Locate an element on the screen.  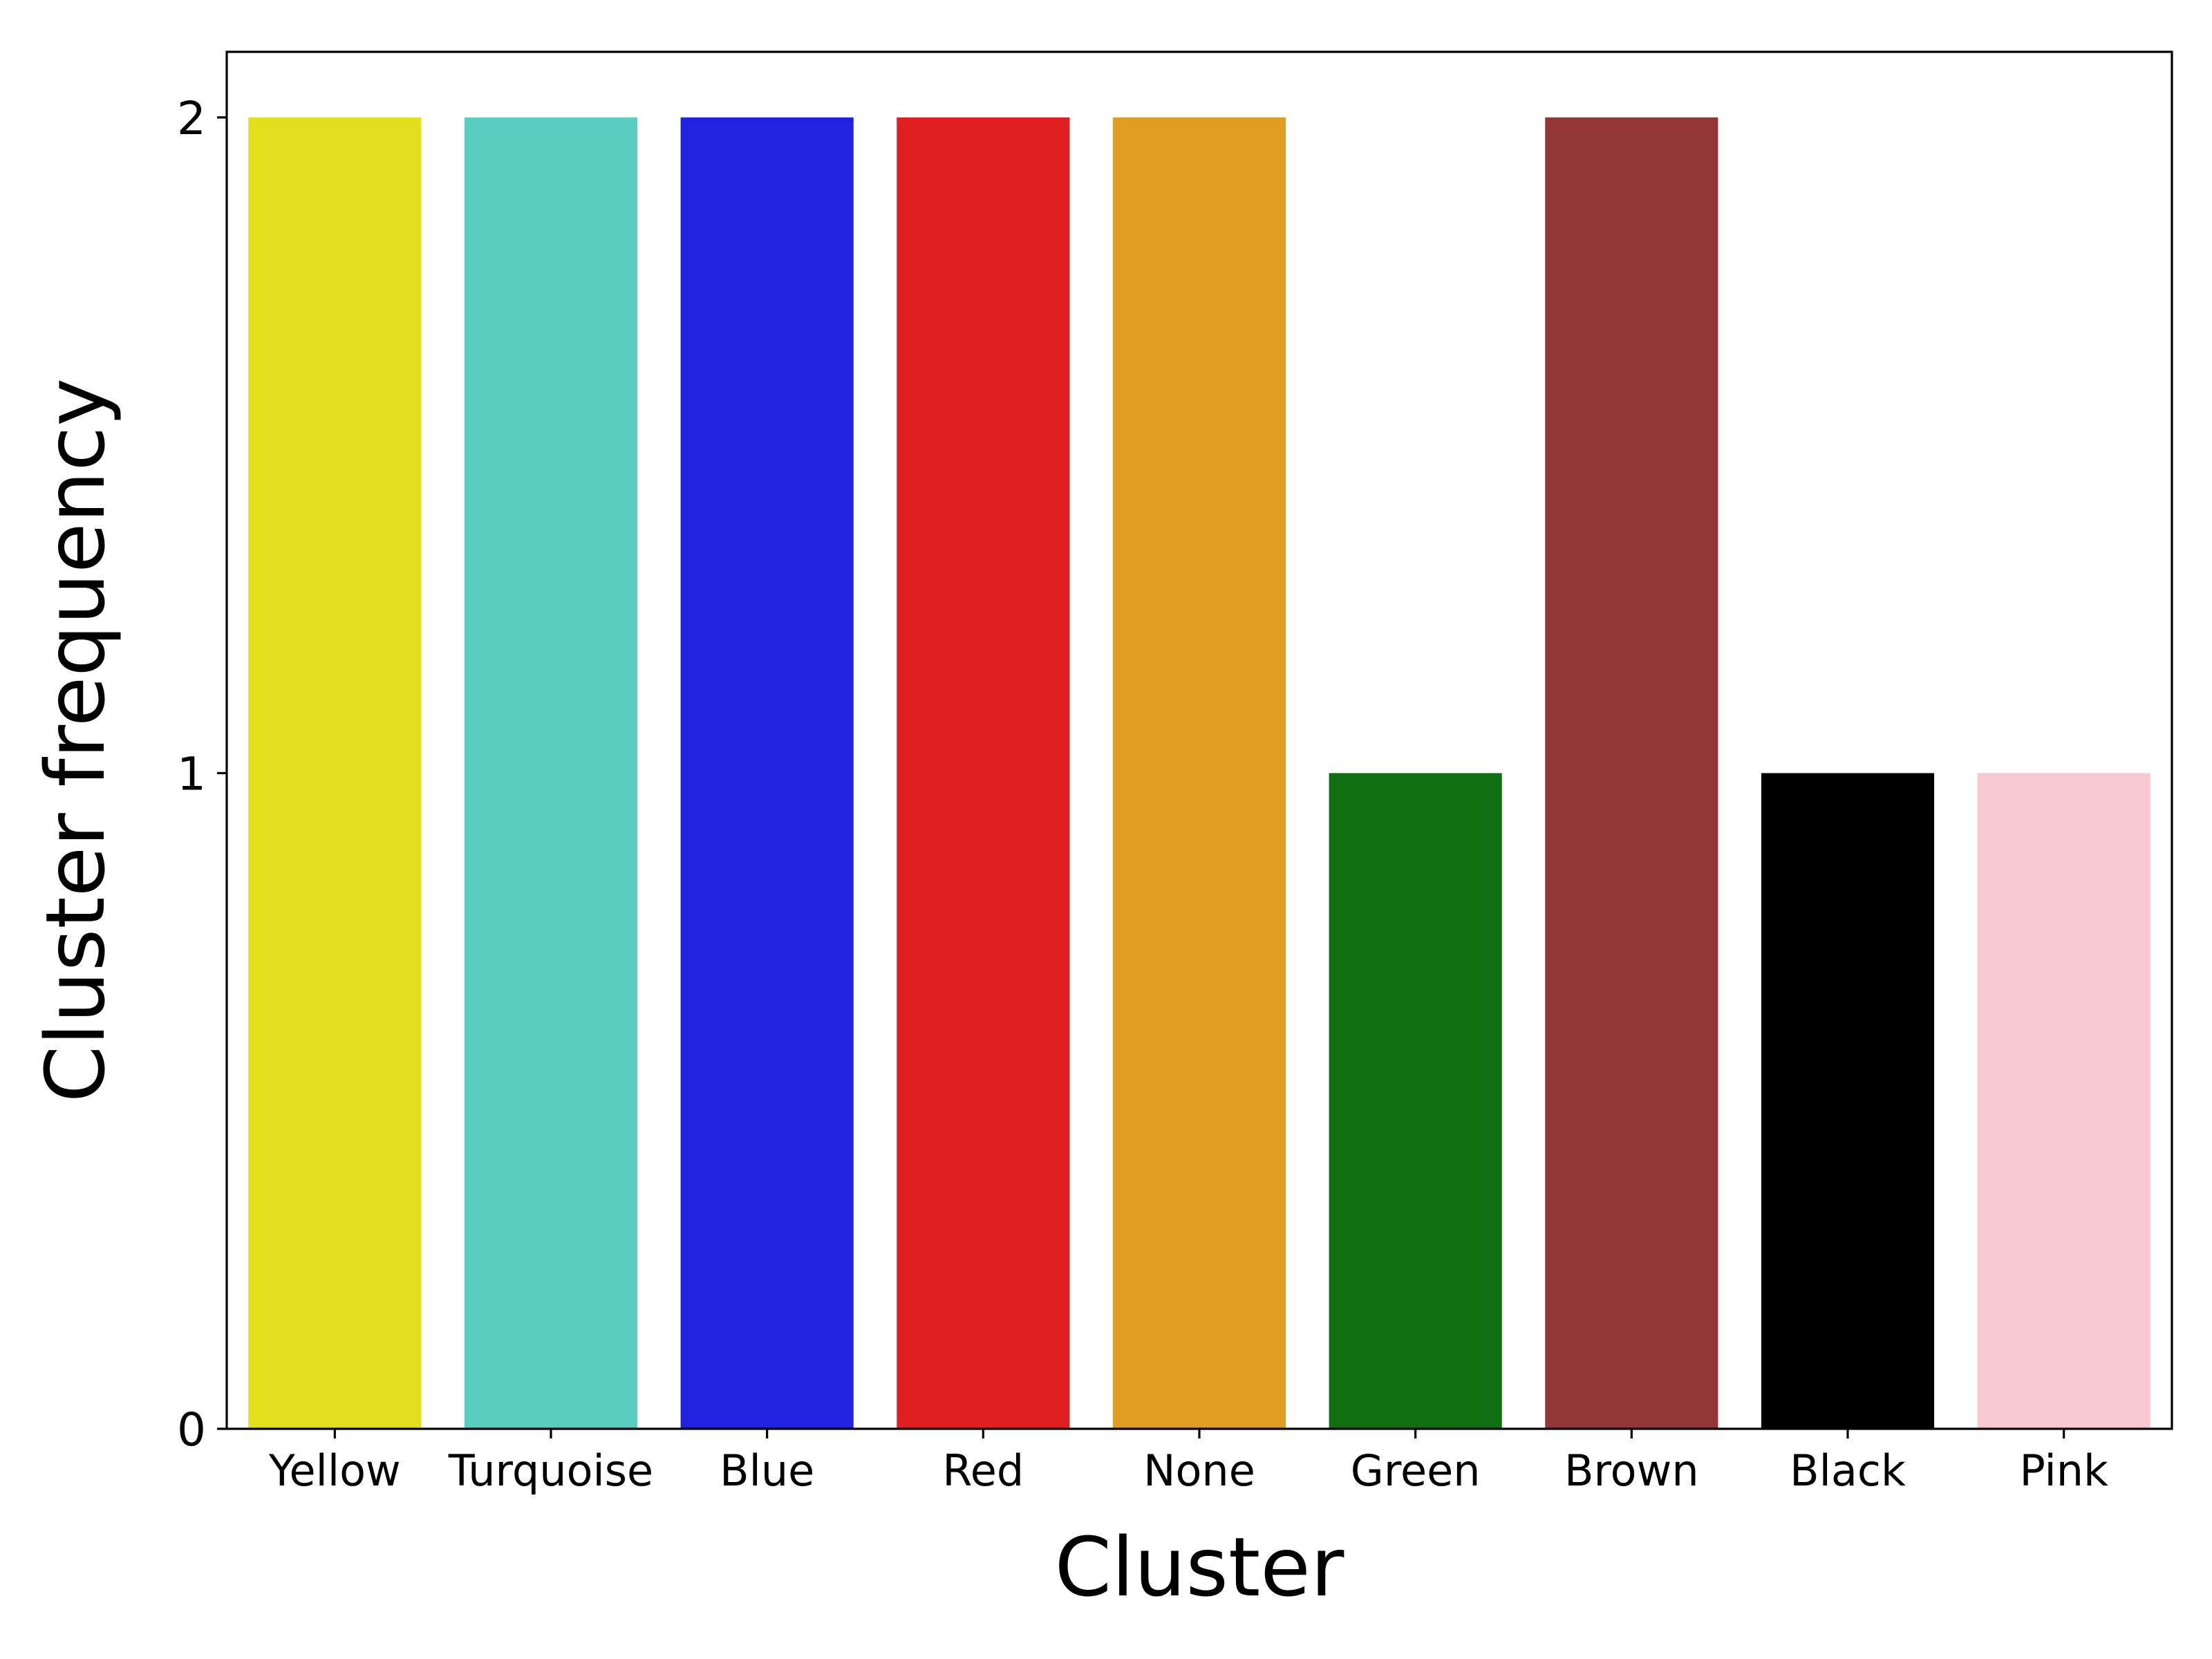
bar-black is located at coordinates (1848, 1101).